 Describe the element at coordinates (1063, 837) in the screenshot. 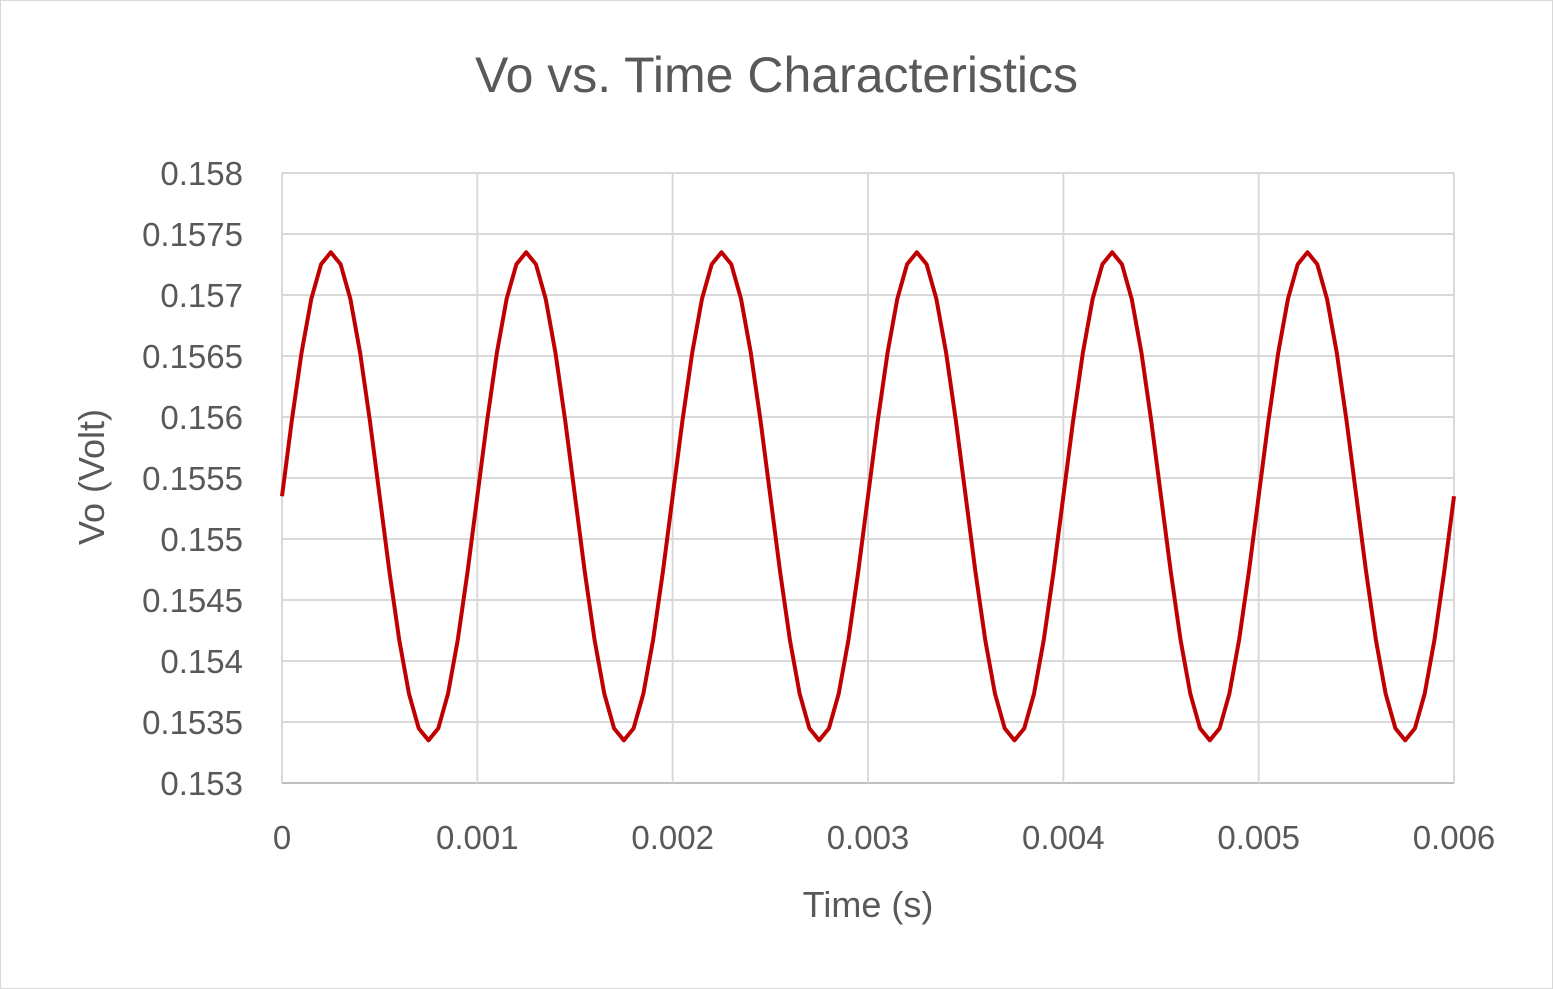

I see `x-tick-label: 0.004` at that location.